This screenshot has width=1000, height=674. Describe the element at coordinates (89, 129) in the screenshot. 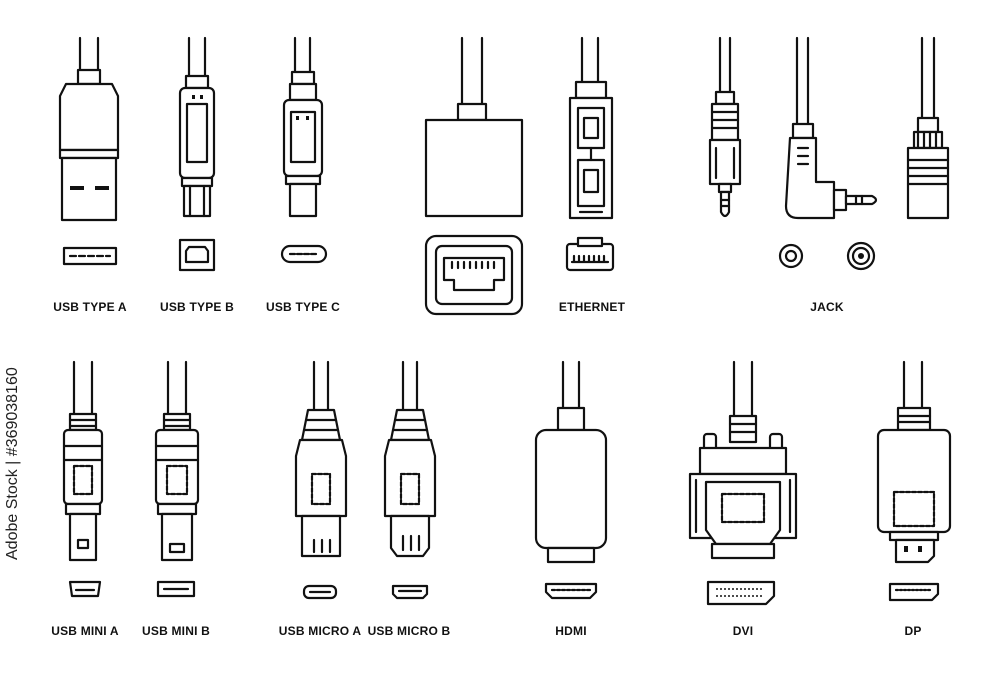

I see `usb-type-a-plug-icon` at that location.